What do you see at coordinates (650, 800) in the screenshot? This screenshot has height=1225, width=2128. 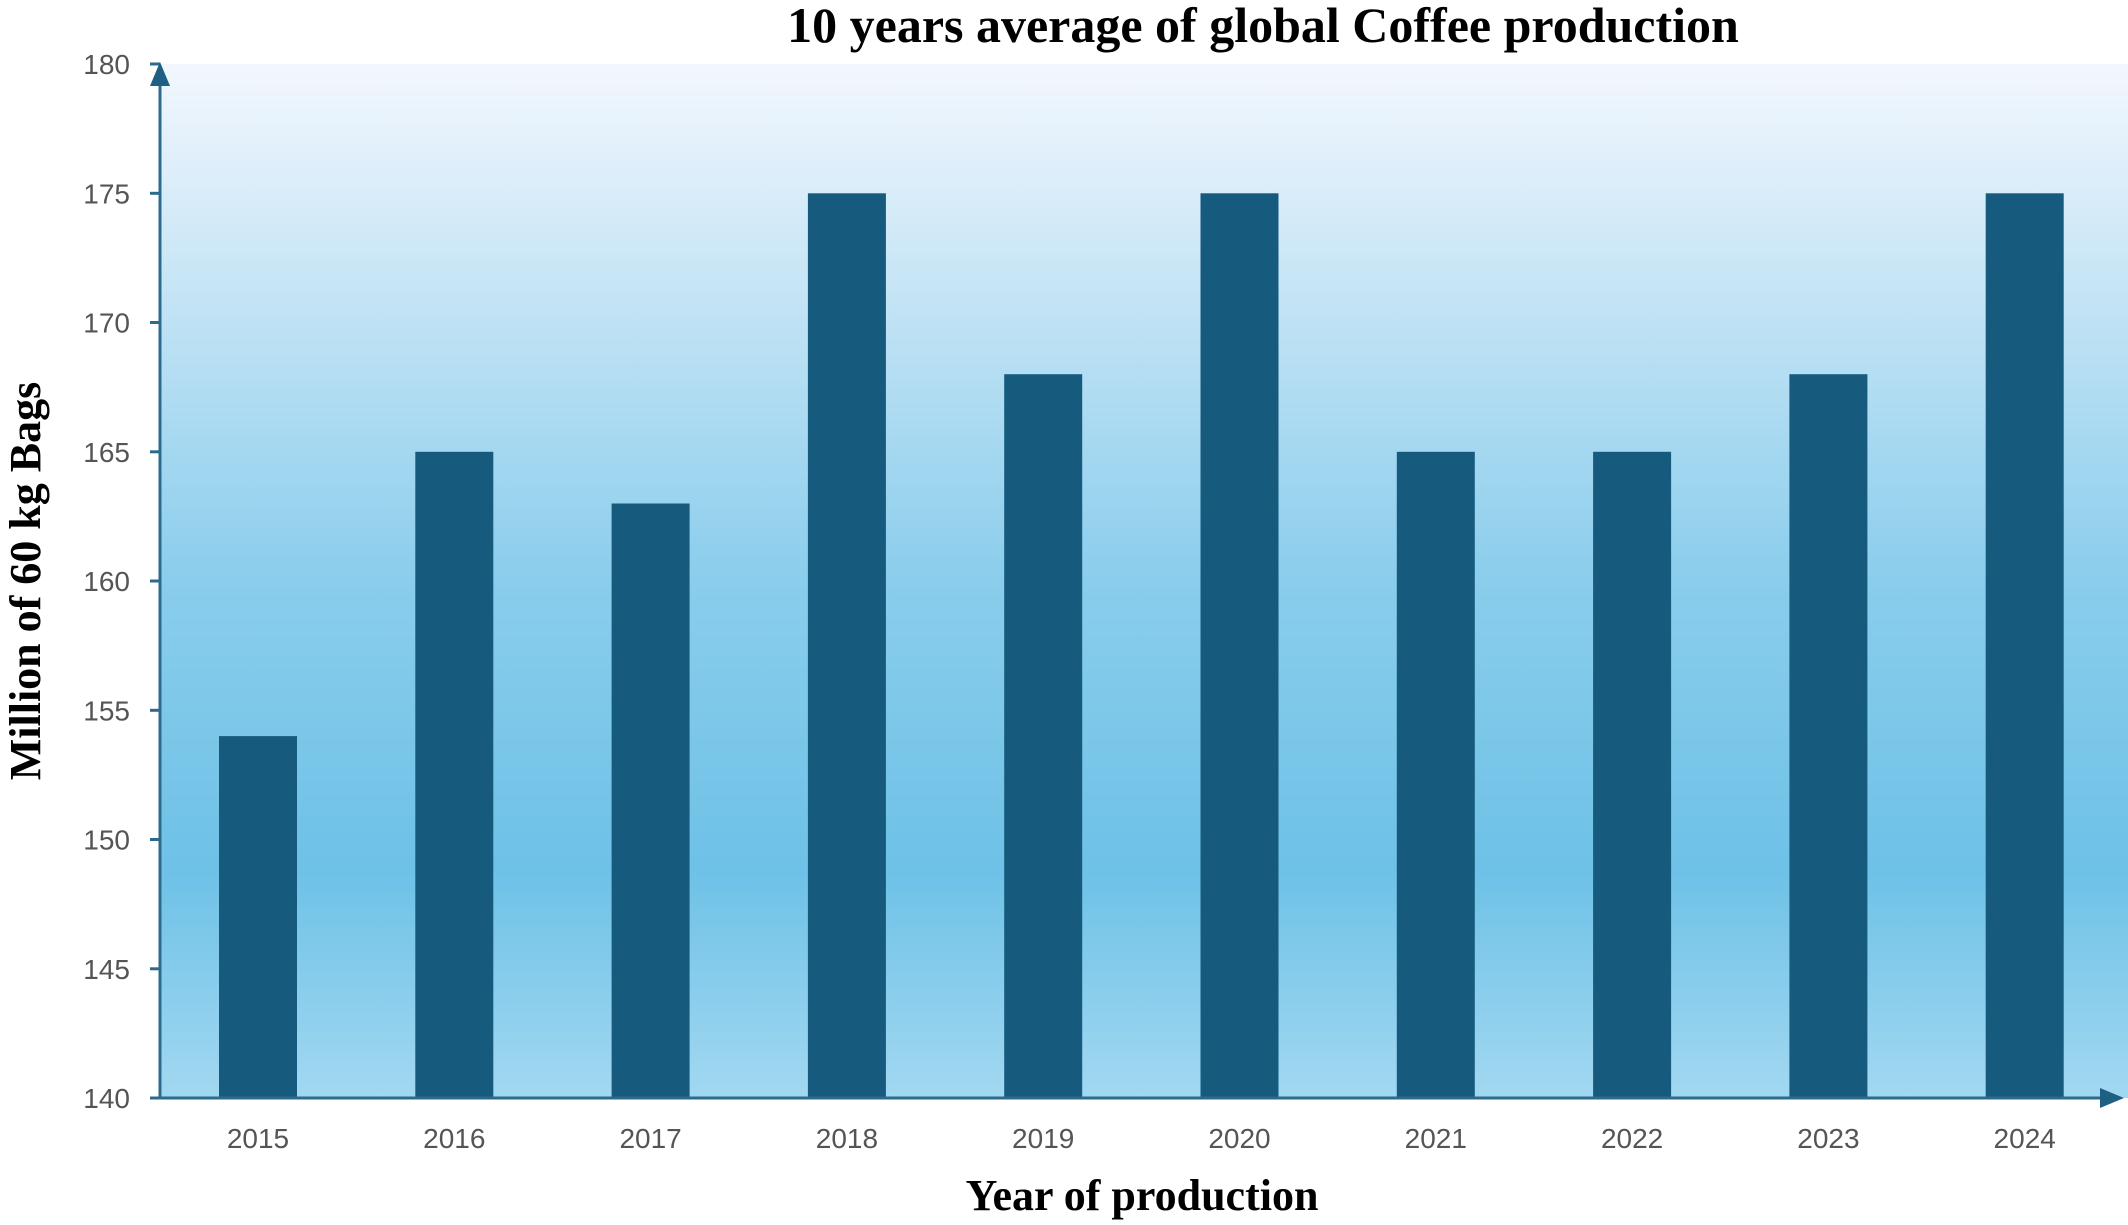 I see `bar-2017` at bounding box center [650, 800].